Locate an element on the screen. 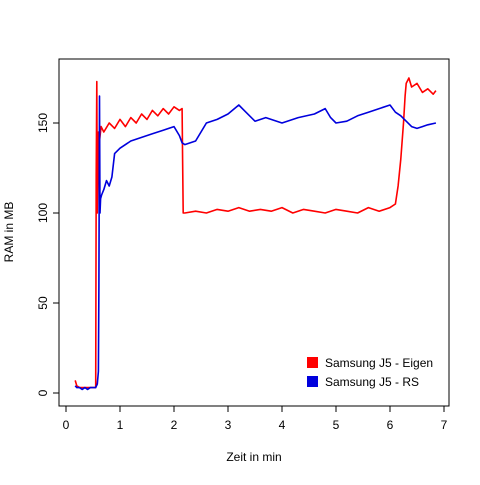  y-axis-title: RAM in MB is located at coordinates (9, 232).